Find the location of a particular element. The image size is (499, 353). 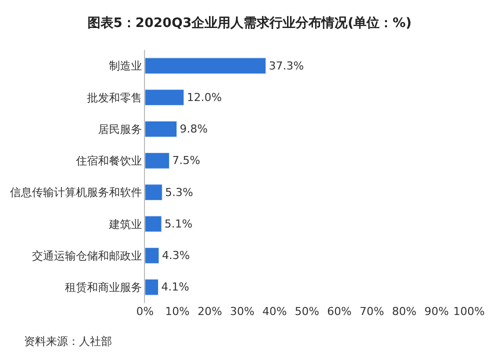

y-tick-label: 租赁和商业服务 is located at coordinates (103, 287).